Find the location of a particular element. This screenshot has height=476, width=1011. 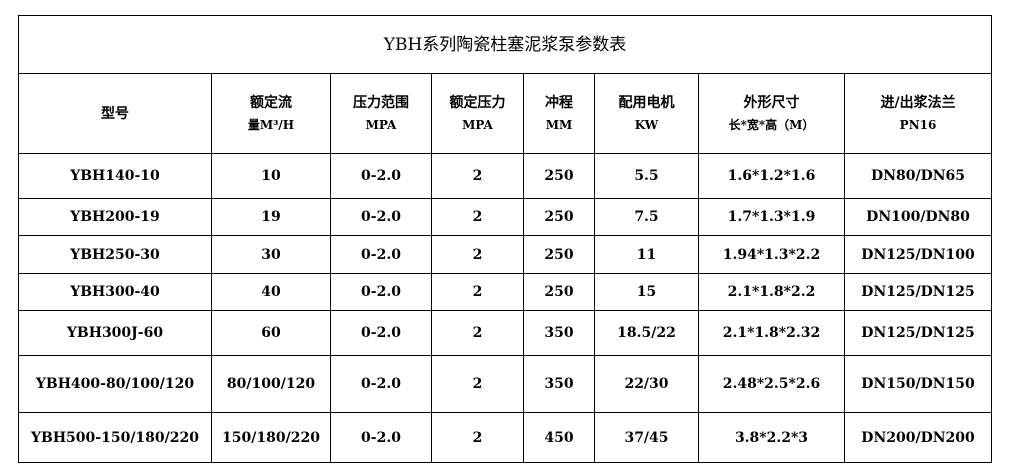

cell-dimensions: 1.6*1.2*1.6 is located at coordinates (771, 176).